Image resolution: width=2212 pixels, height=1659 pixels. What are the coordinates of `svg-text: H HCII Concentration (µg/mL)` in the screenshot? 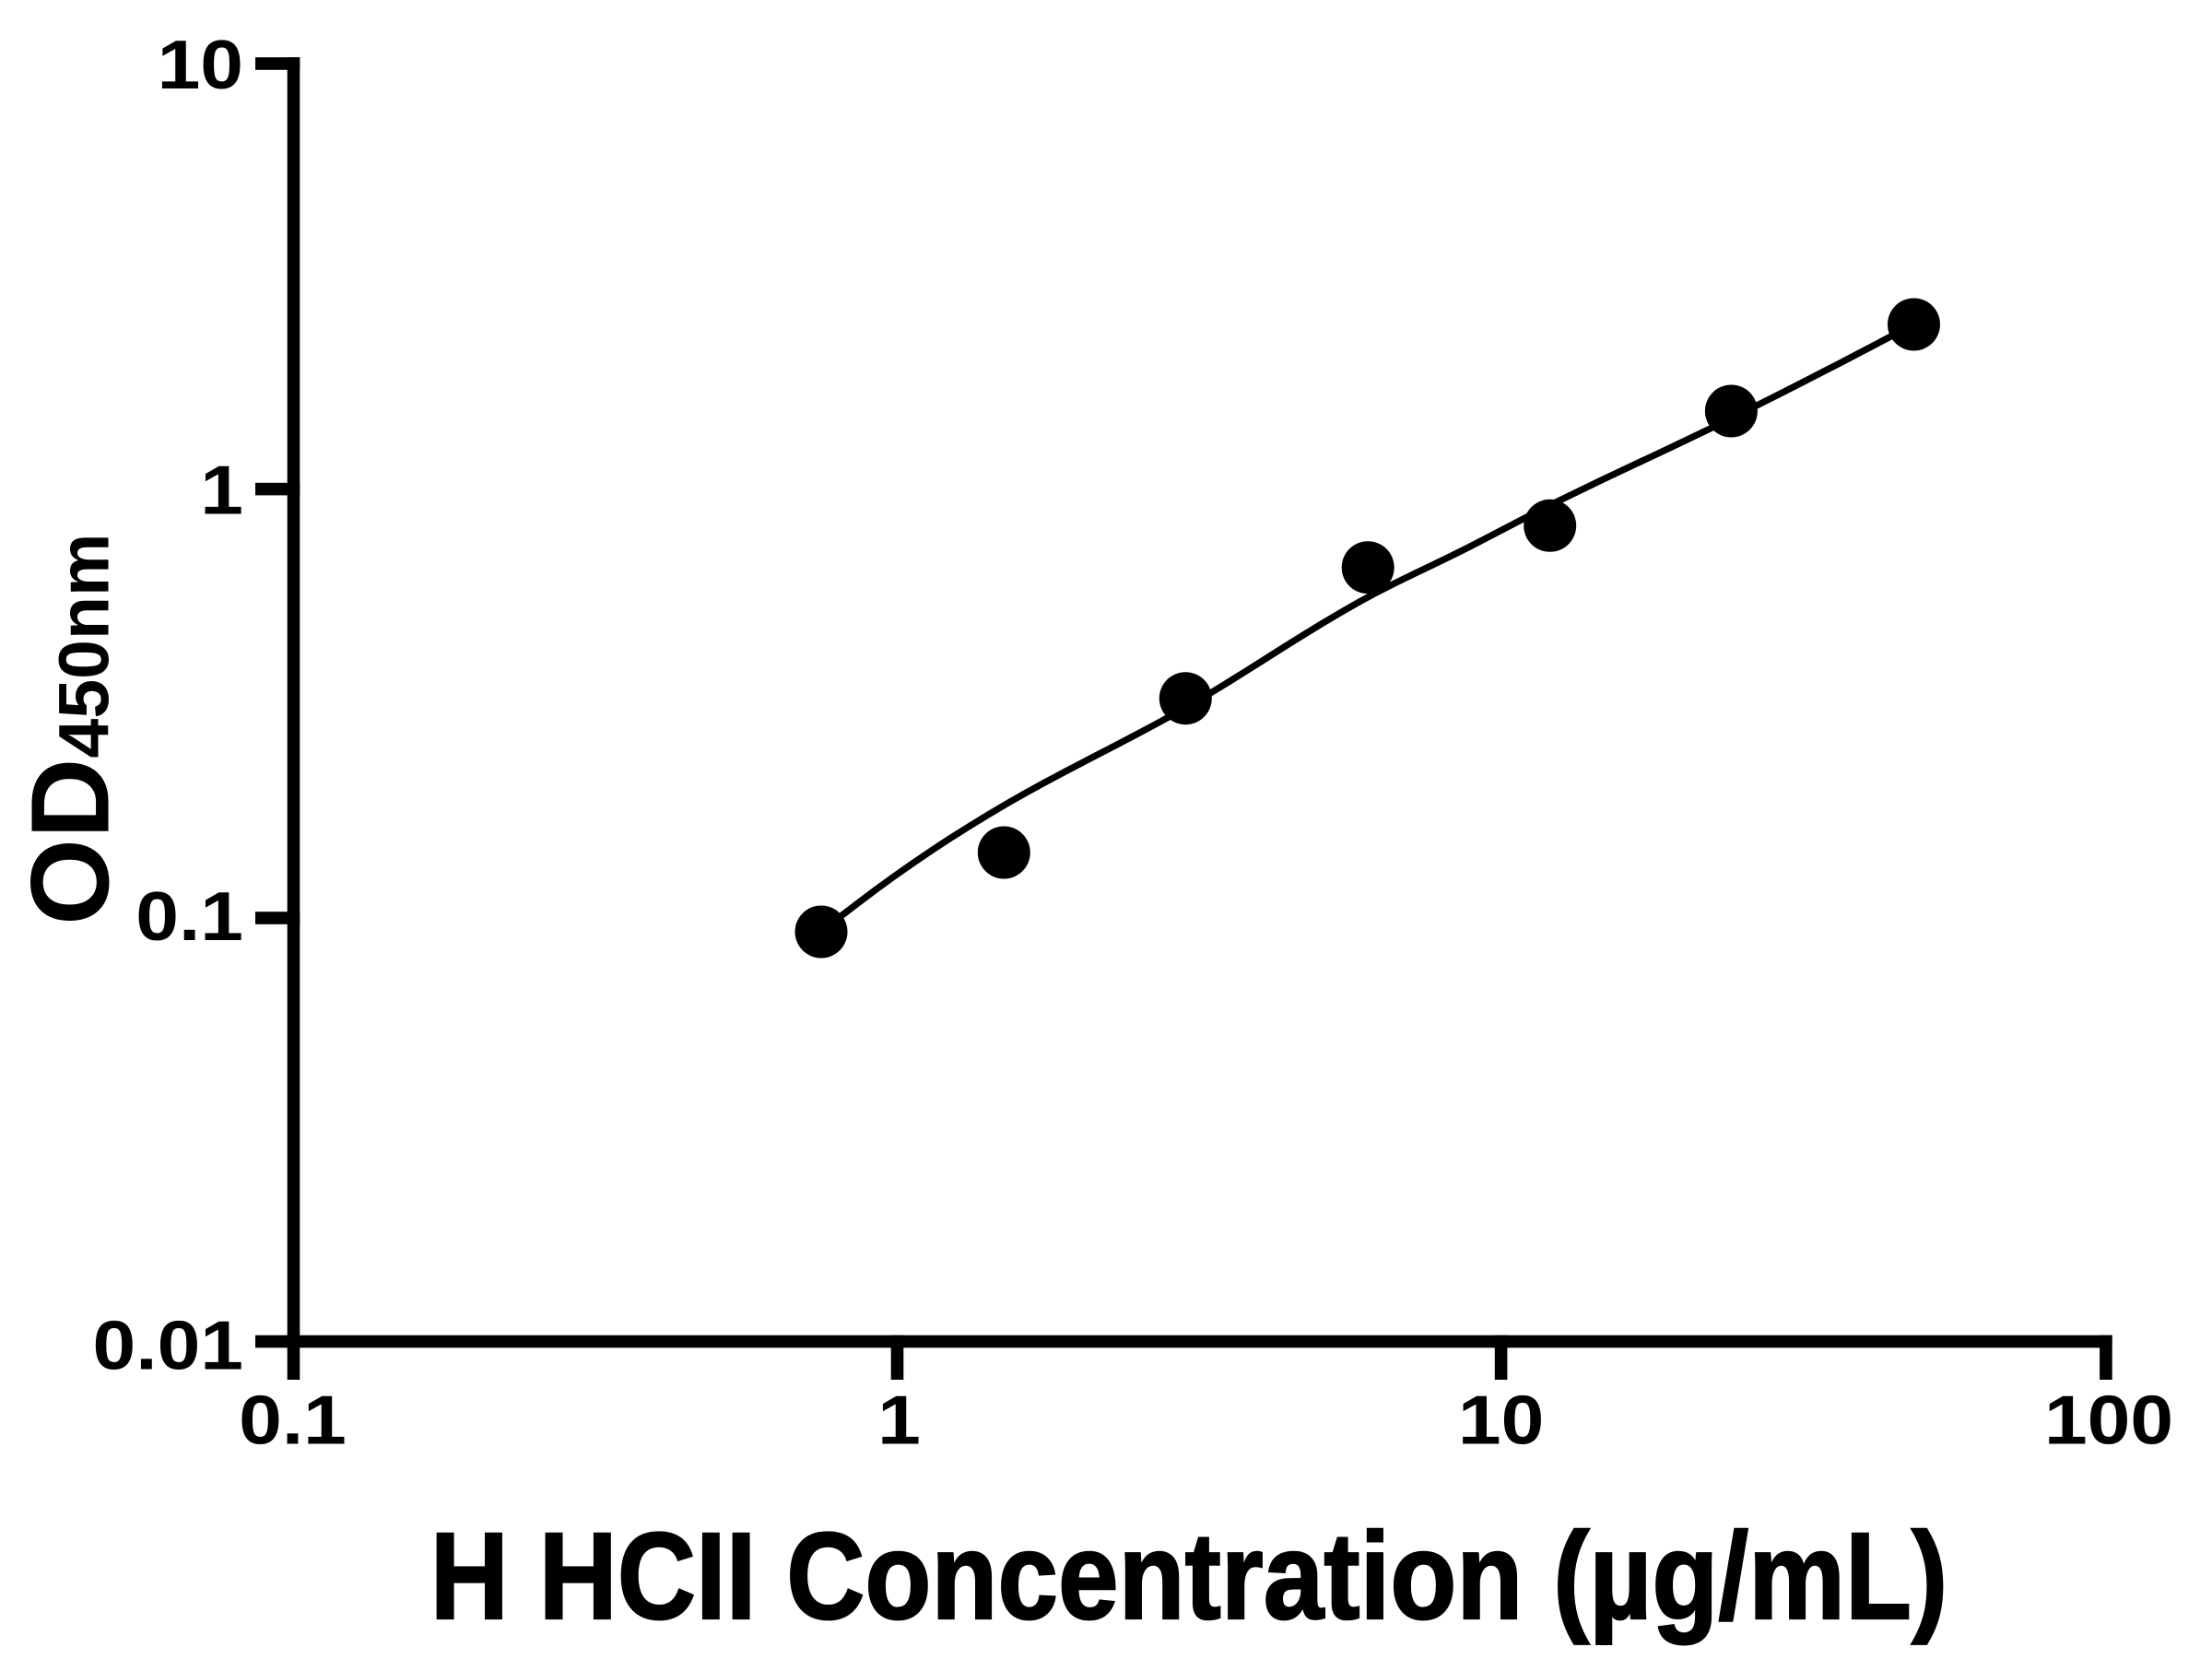 It's located at (1189, 1576).